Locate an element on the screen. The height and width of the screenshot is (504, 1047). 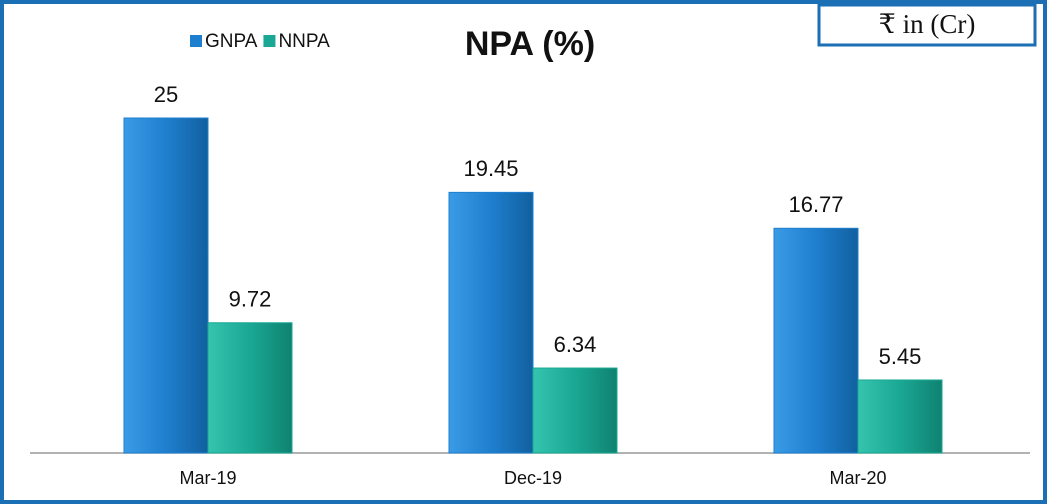
x-tick-label: Mar-20 is located at coordinates (857, 478).